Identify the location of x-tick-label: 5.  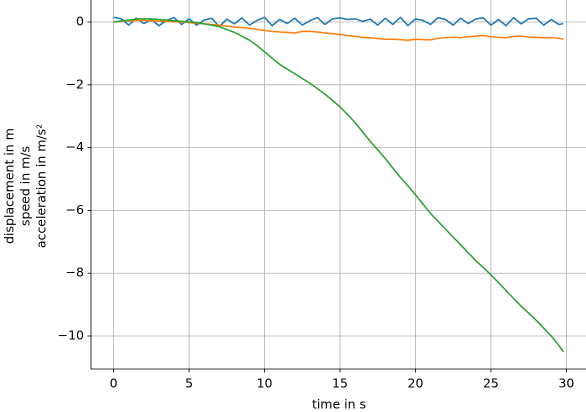
(189, 383).